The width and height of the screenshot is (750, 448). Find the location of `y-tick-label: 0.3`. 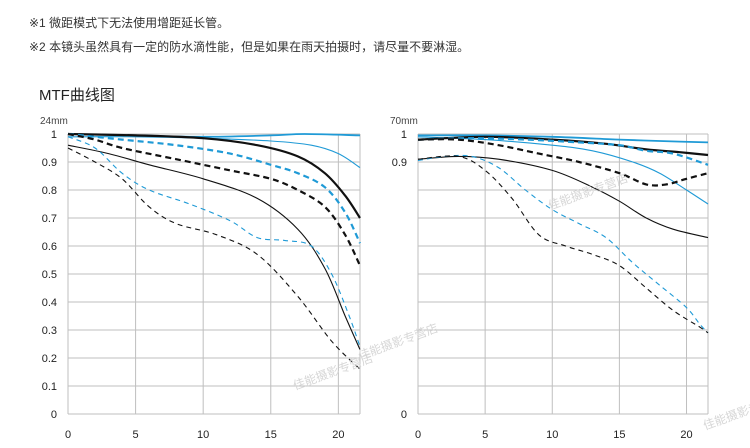

y-tick-label: 0.3 is located at coordinates (49, 331).